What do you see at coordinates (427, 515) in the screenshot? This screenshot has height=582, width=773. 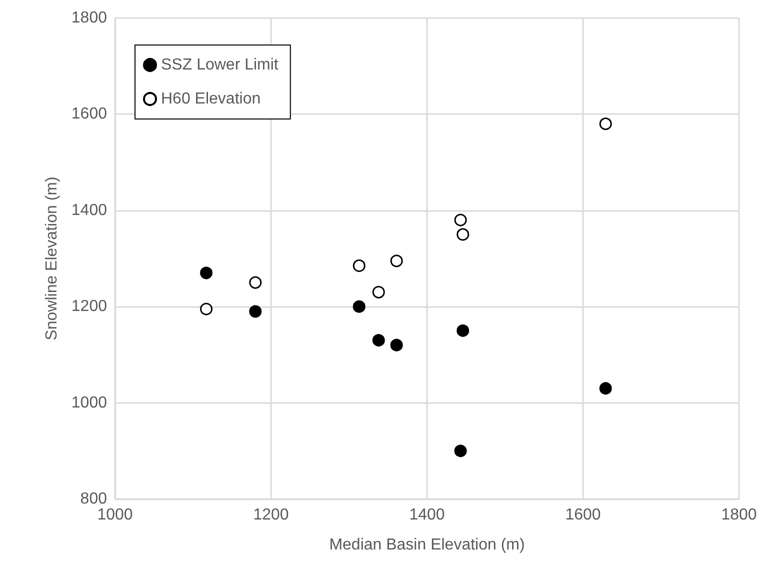 I see `x-tick-label: 1400` at bounding box center [427, 515].